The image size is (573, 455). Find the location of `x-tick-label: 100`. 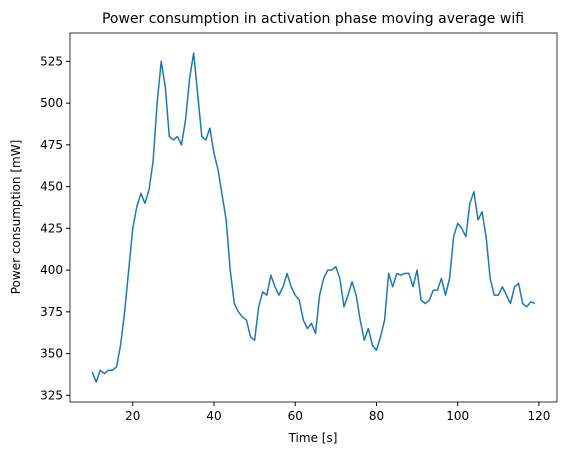

x-tick-label: 100 is located at coordinates (457, 416).